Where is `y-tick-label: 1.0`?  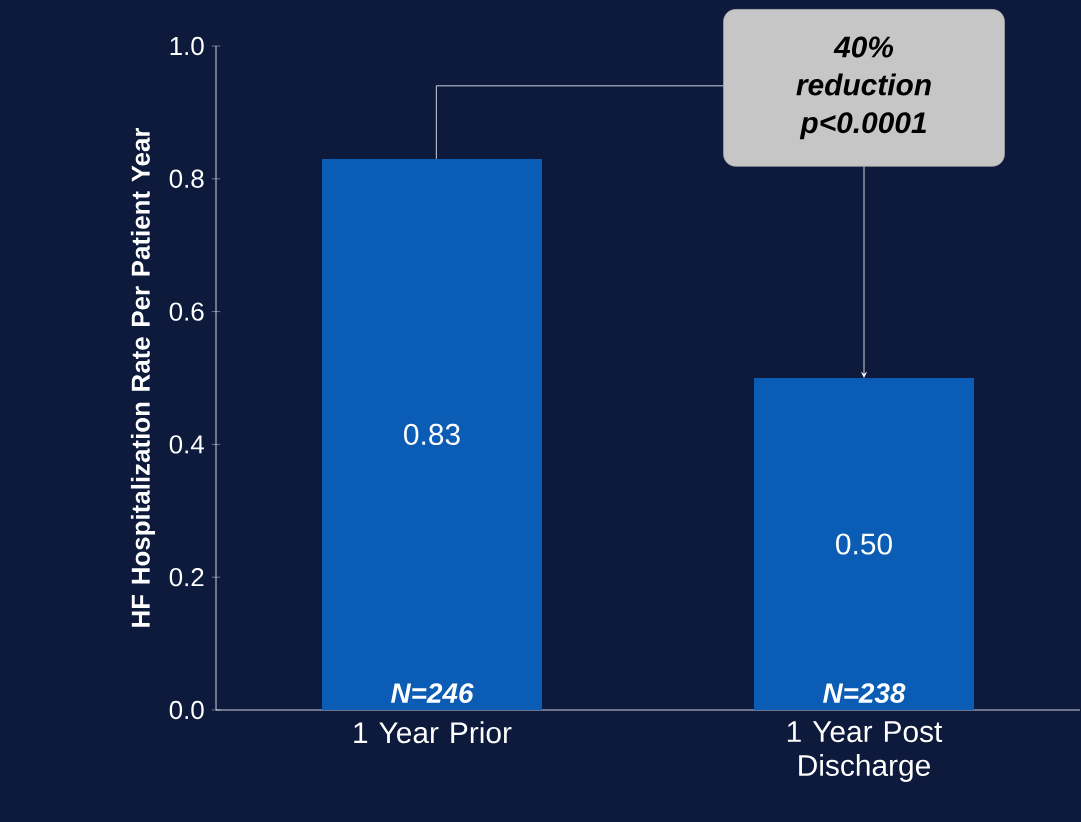 y-tick-label: 1.0 is located at coordinates (187, 46).